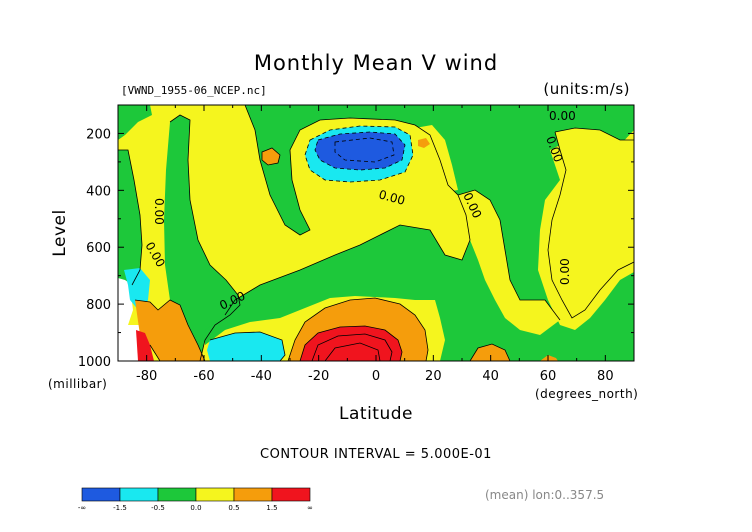  What do you see at coordinates (310, 508) in the screenshot?
I see `colorbar-tick-label: ∞` at bounding box center [310, 508].